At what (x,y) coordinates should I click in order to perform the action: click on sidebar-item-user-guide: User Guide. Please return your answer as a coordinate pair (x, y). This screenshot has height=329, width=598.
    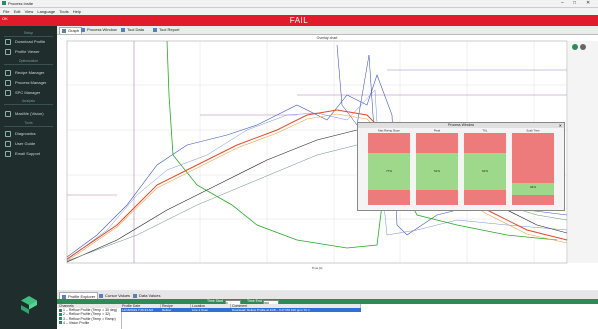
    Looking at the image, I should click on (30, 143).